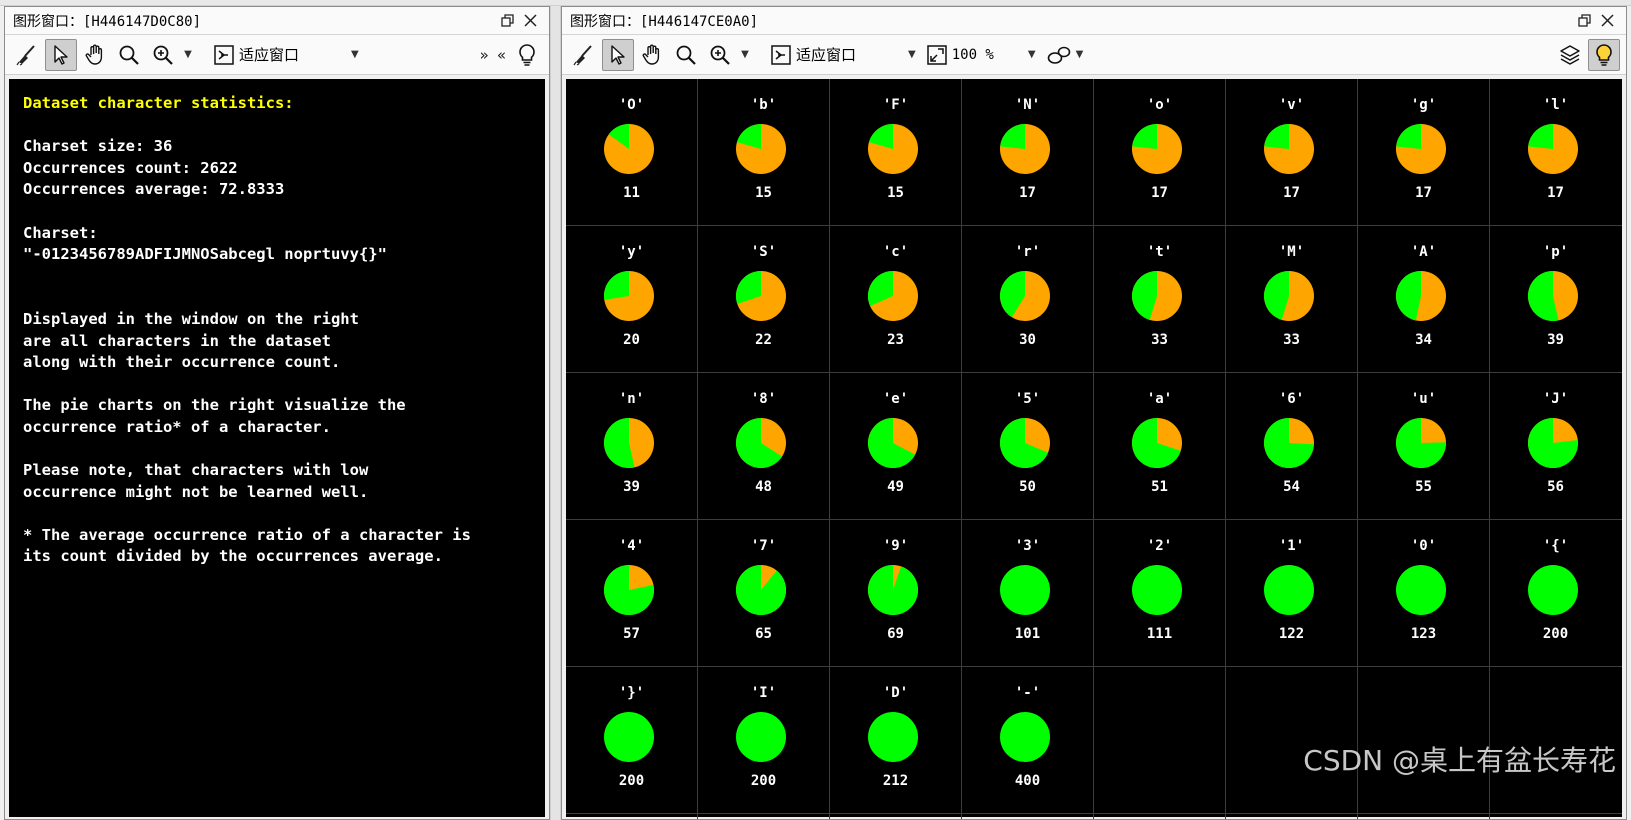 The height and width of the screenshot is (820, 1631). What do you see at coordinates (269, 55) in the screenshot?
I see `zoom-mode-label: 适应窗口` at bounding box center [269, 55].